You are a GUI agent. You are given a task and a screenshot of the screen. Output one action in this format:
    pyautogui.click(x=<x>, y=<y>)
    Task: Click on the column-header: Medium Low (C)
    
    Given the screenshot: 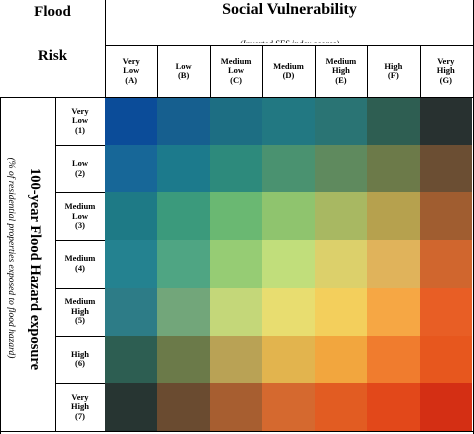 What is the action you would take?
    pyautogui.click(x=236, y=71)
    